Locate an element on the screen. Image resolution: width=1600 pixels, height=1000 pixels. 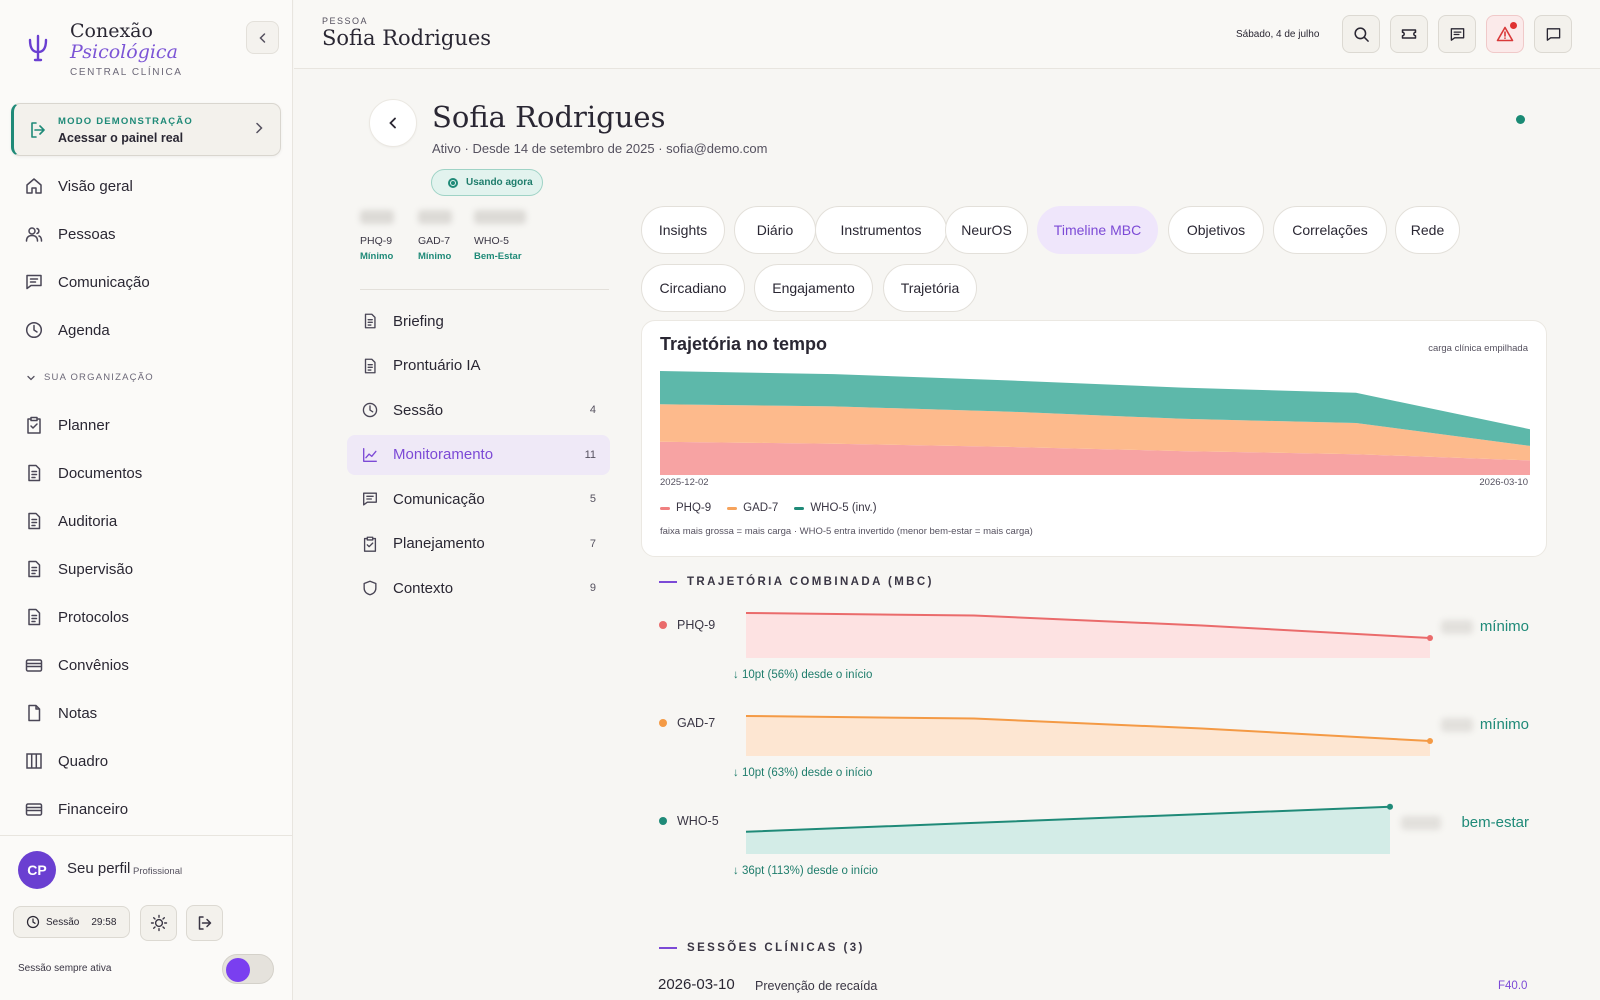
nav-item-auditoria: Auditoria is located at coordinates (70, 521).